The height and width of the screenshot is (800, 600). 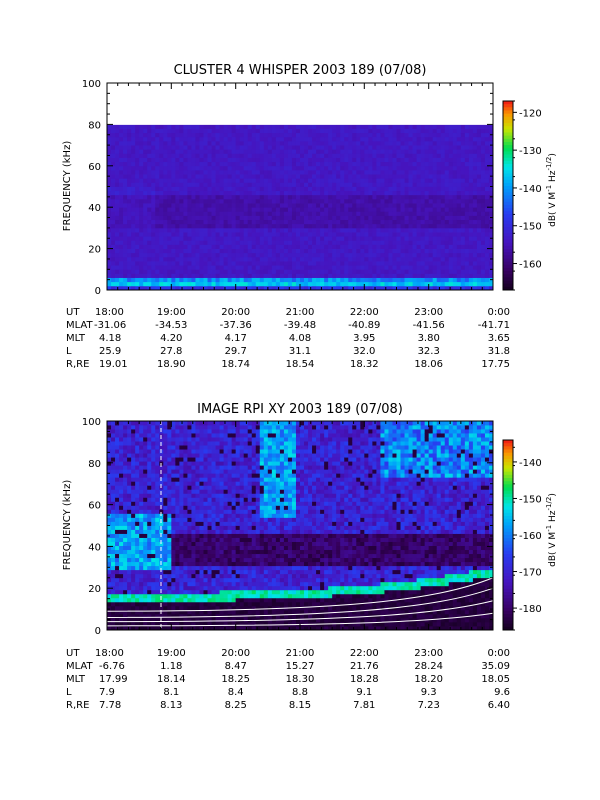 What do you see at coordinates (508, 251) in the screenshot?
I see `colorbar-swatch` at bounding box center [508, 251].